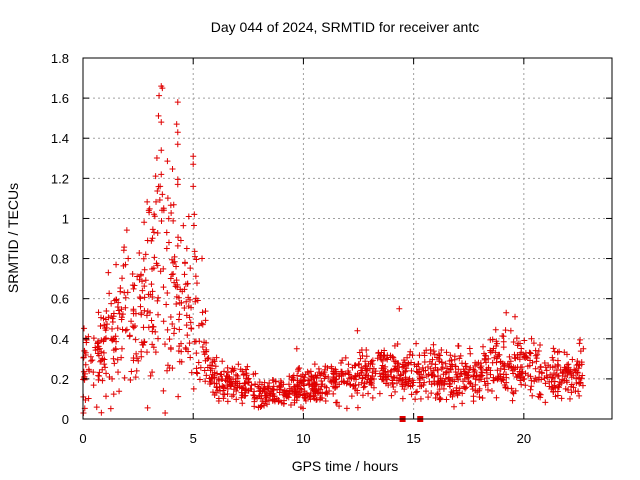 The height and width of the screenshot is (480, 640). What do you see at coordinates (13, 238) in the screenshot?
I see `y-axis-label: SRMTID / TECUs` at bounding box center [13, 238].